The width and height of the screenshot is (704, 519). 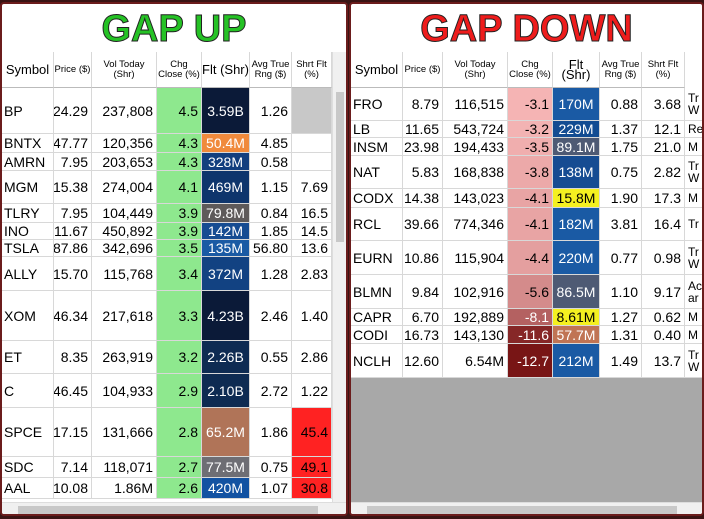 I want to click on table-cell: 2.26B, so click(x=226, y=357).